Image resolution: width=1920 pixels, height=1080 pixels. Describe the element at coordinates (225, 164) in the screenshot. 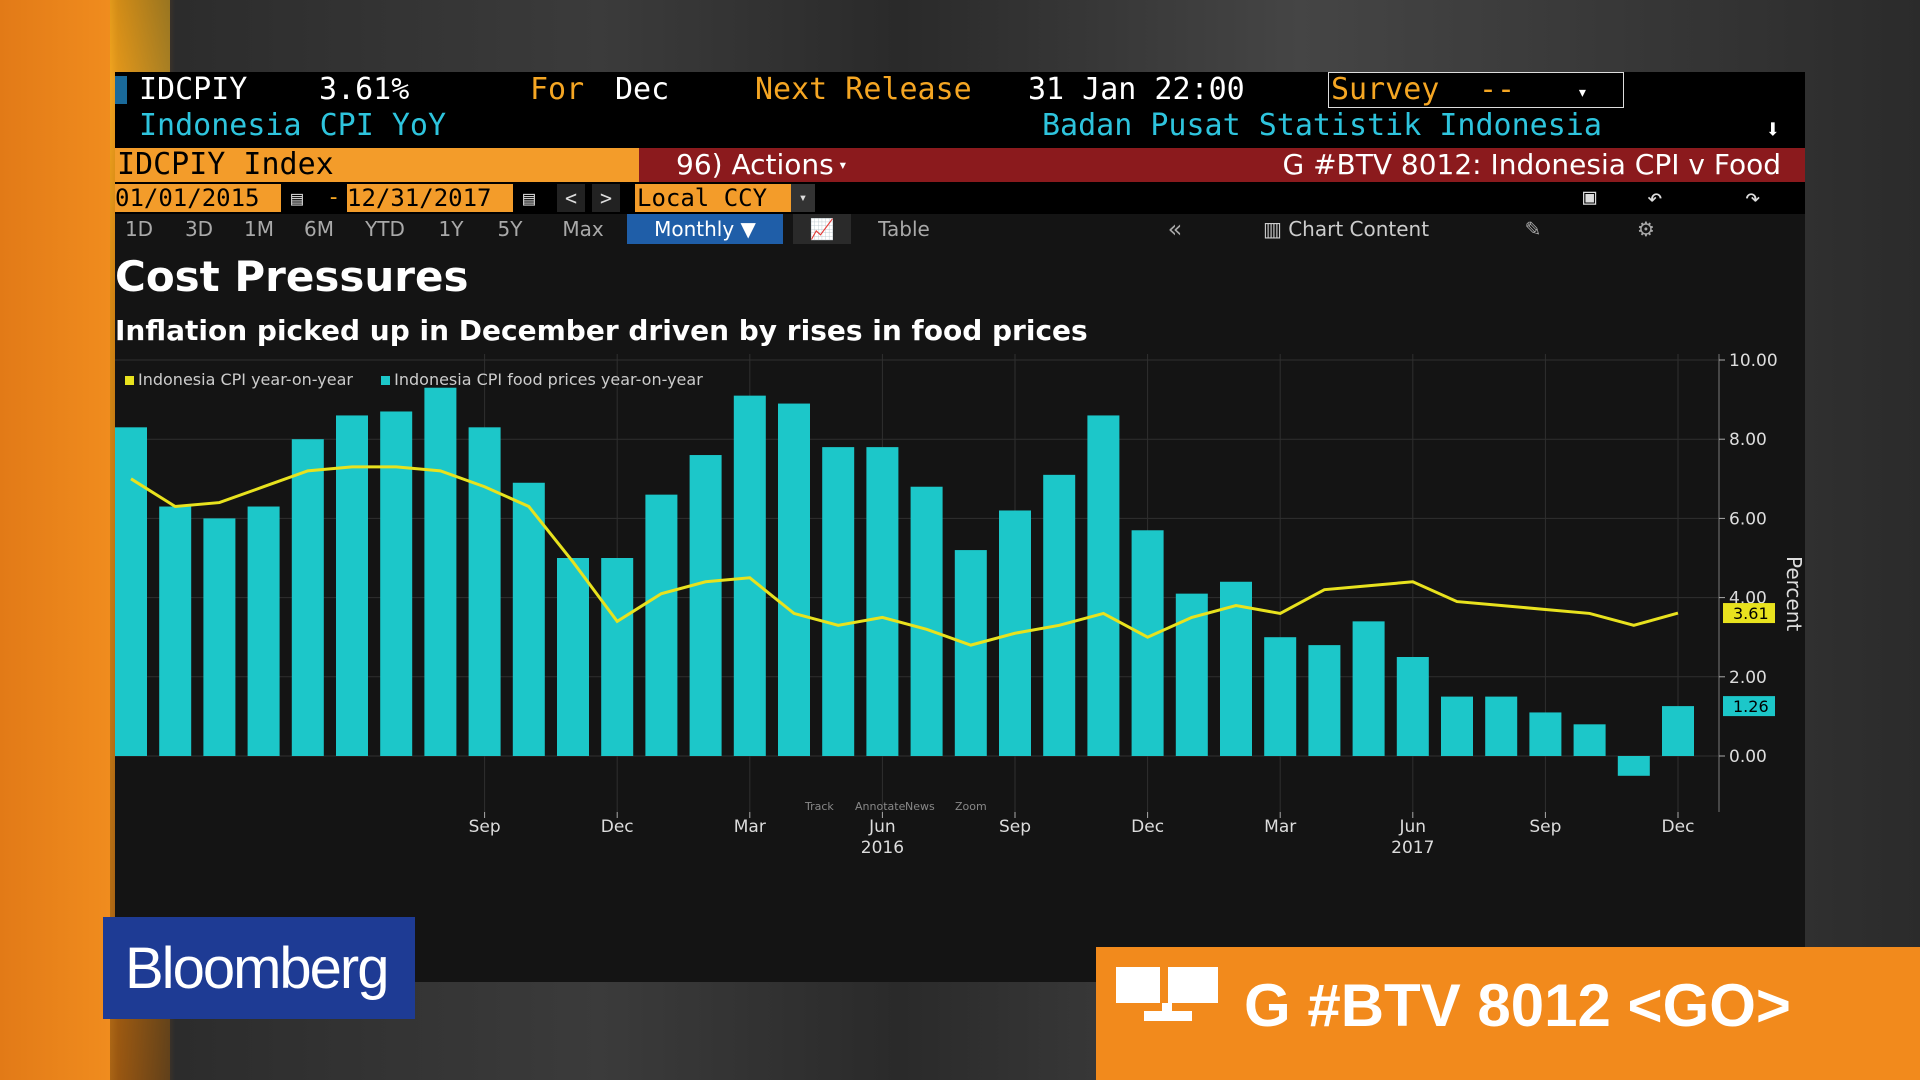

I see `security-name: IDCPIY Index` at that location.